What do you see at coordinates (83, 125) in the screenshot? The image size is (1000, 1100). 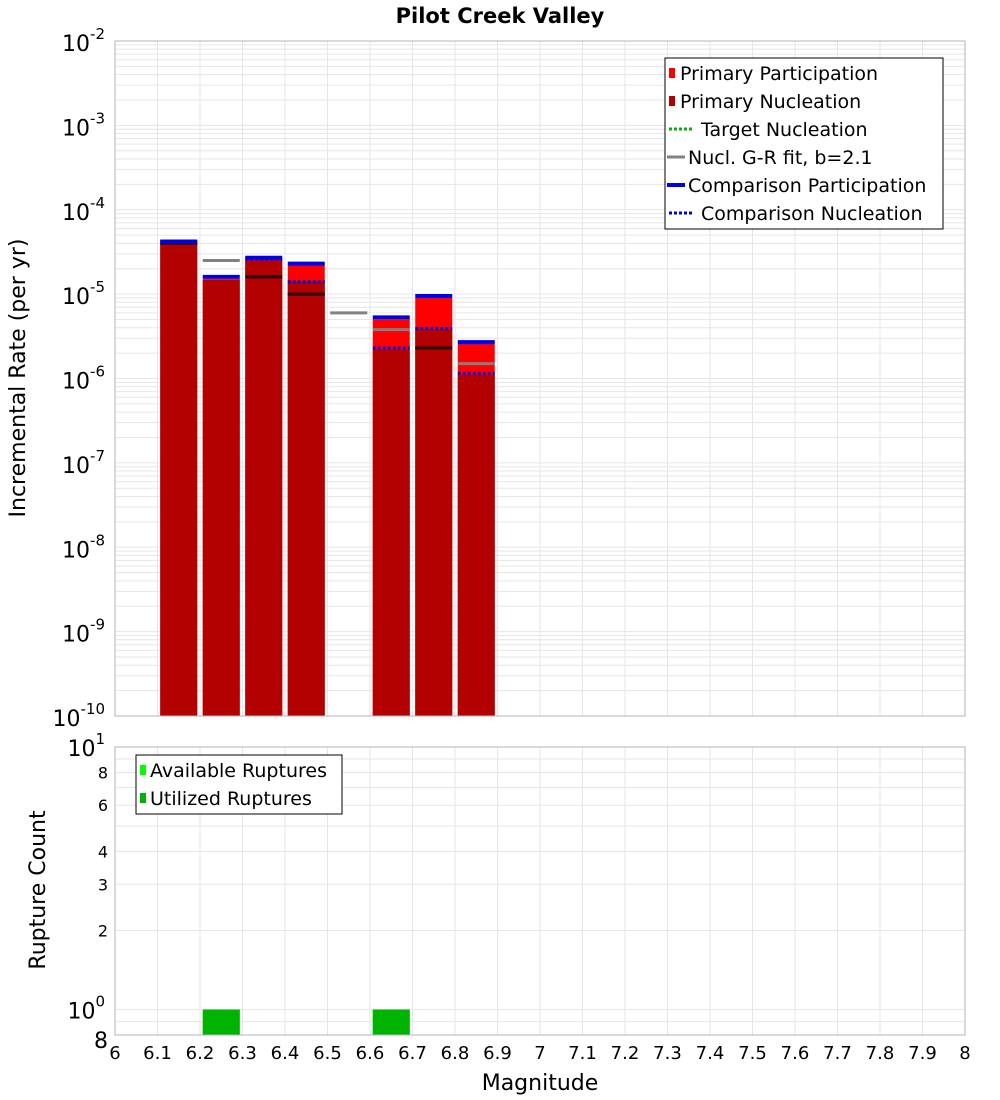 I see `top-y-tick-label: 10⁻³` at bounding box center [83, 125].